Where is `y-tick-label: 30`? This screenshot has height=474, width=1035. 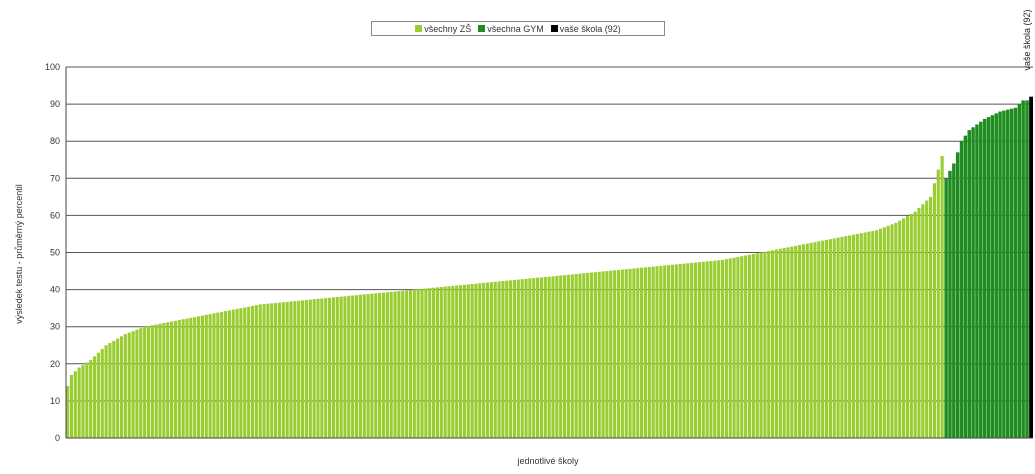 y-tick-label: 30 is located at coordinates (55, 327).